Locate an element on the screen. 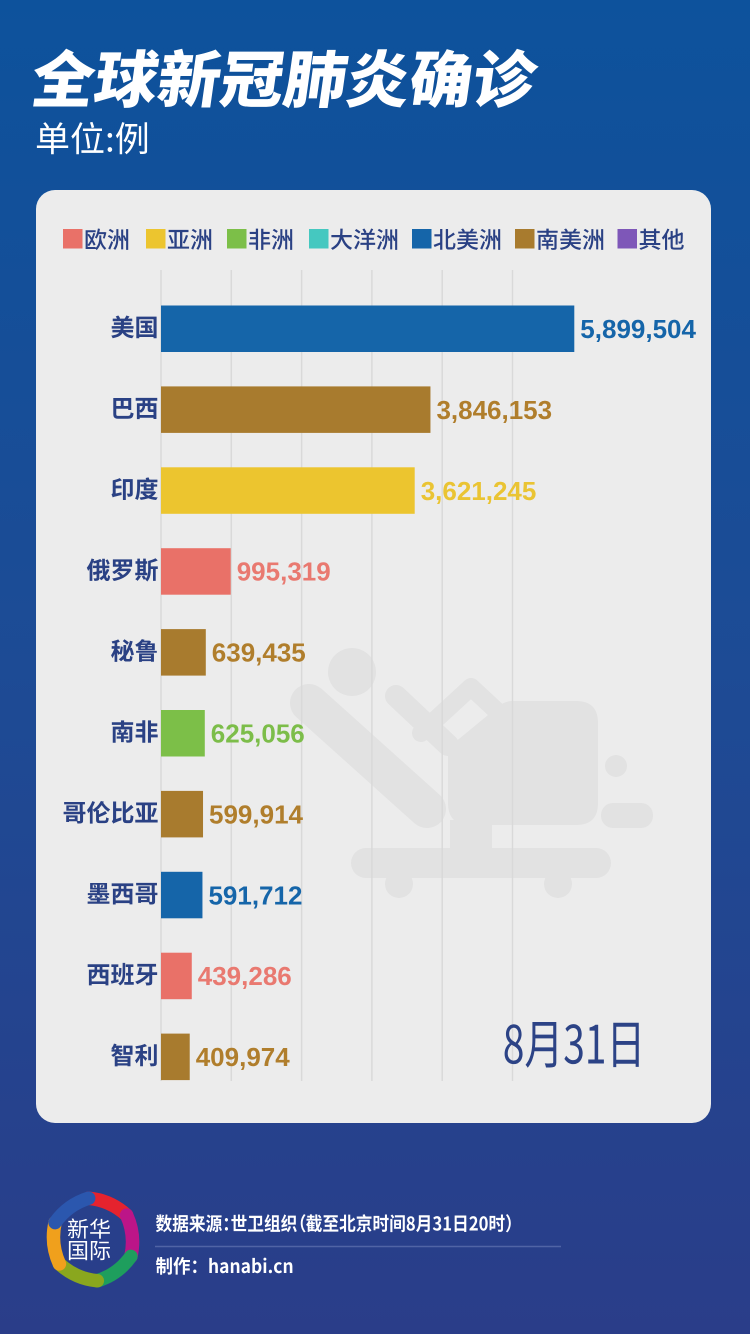 The height and width of the screenshot is (1334, 750). svg-text: 3,846,153 is located at coordinates (494, 410).